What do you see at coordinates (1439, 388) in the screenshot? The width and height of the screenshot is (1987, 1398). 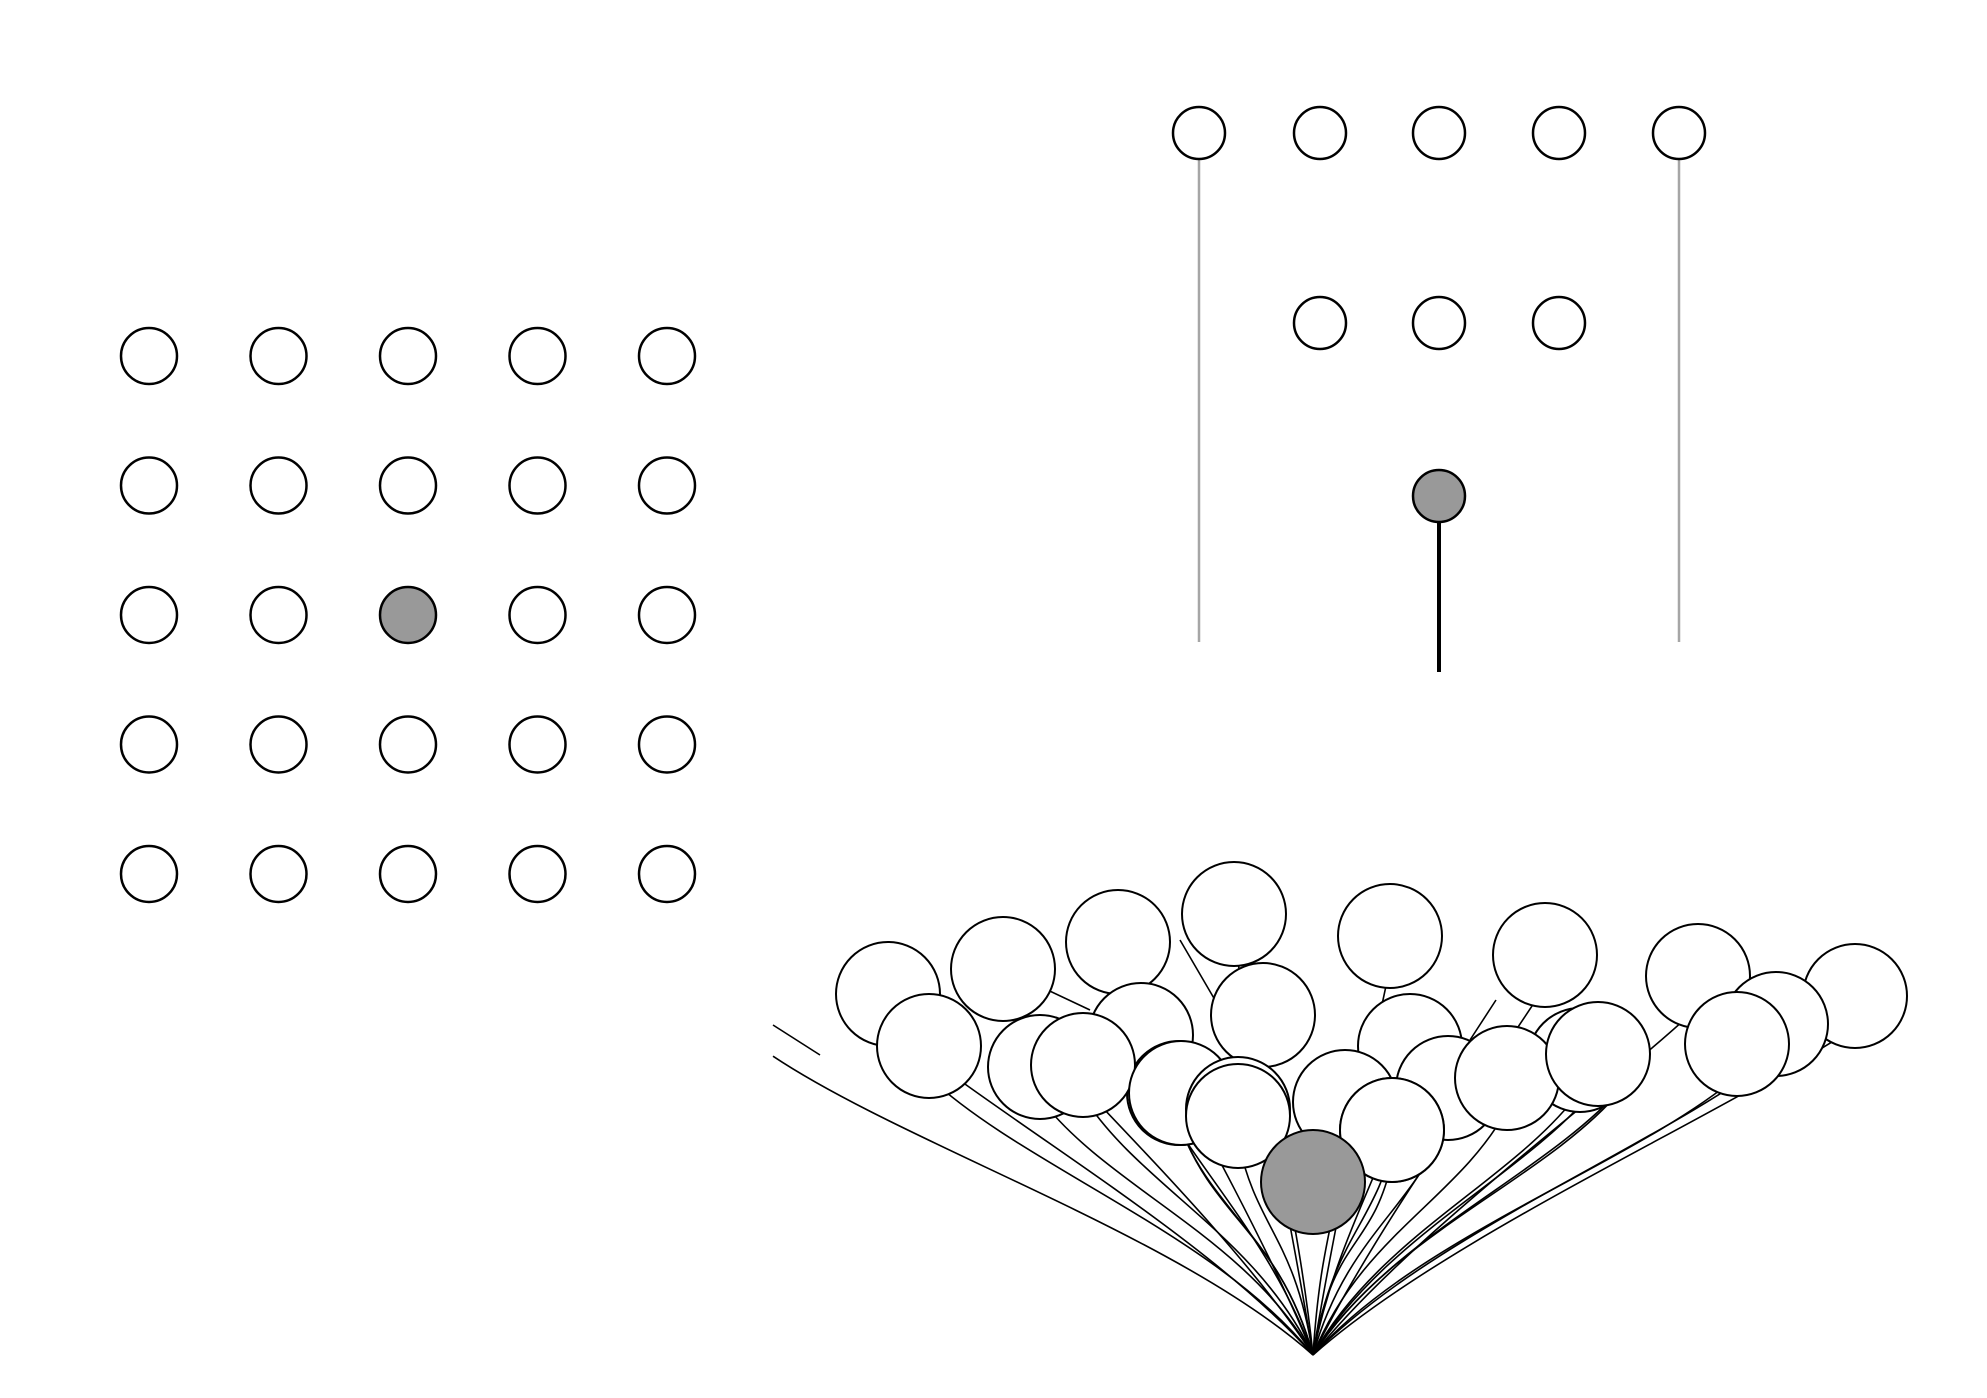 I see `columns-panel` at bounding box center [1439, 388].